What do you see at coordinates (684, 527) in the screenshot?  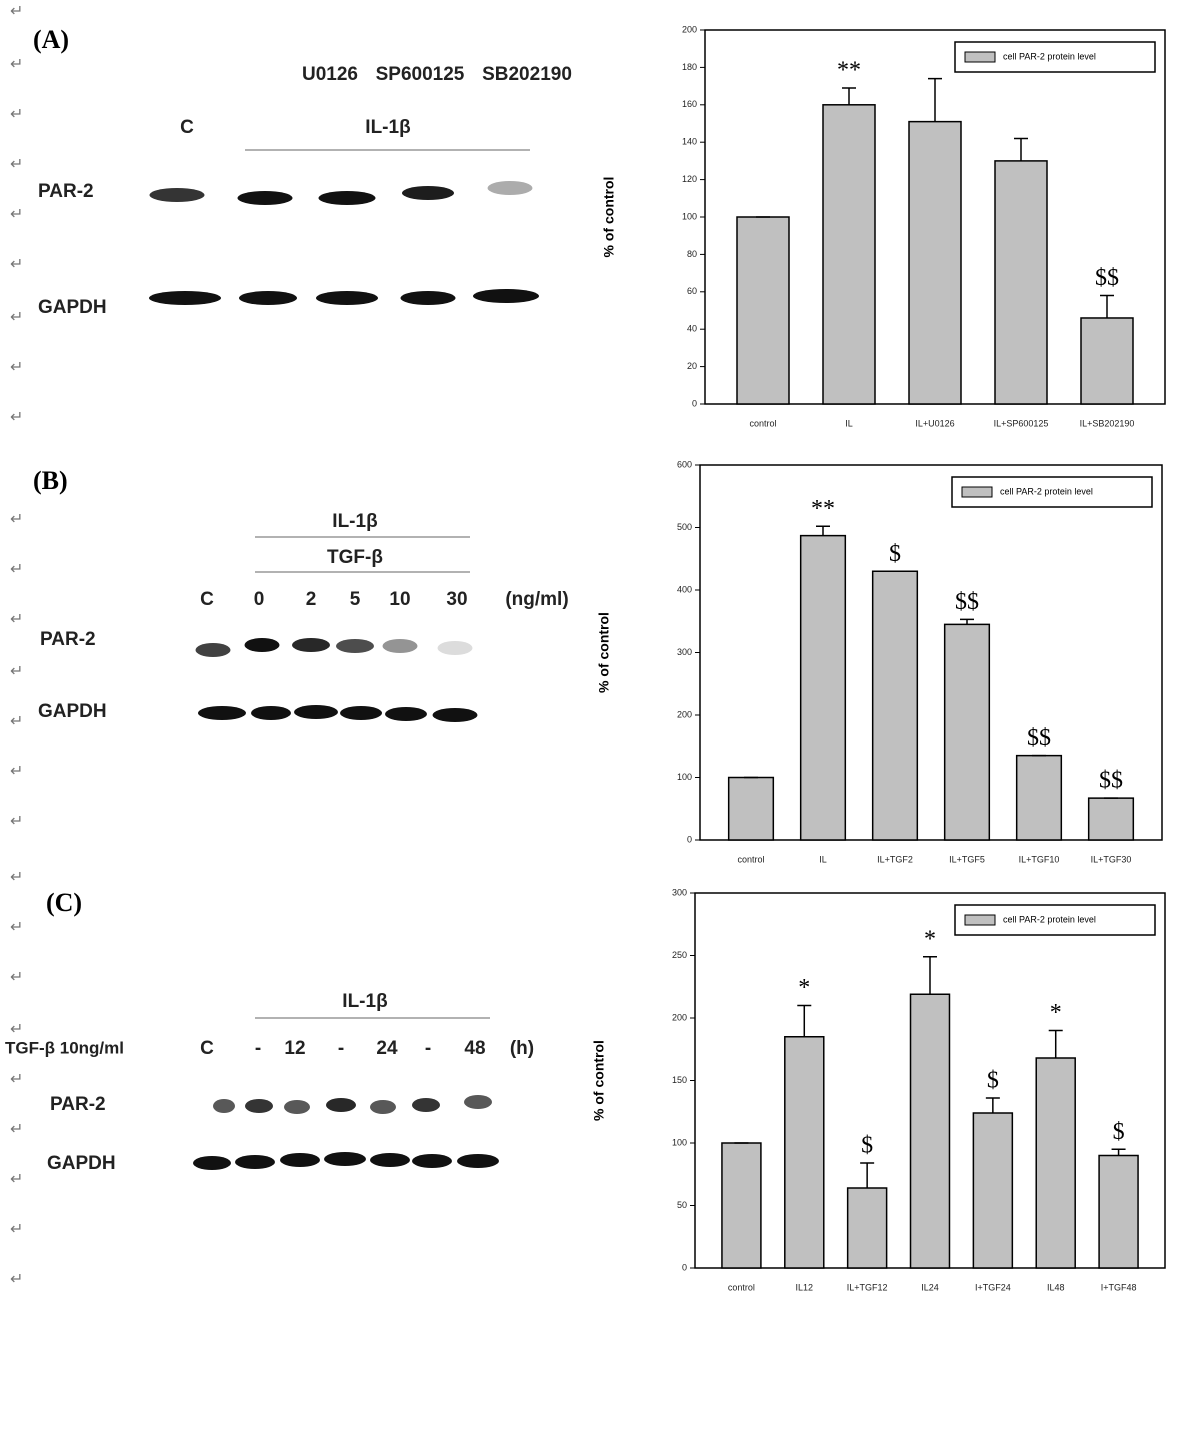 I see `y-tick-label: 500` at bounding box center [684, 527].